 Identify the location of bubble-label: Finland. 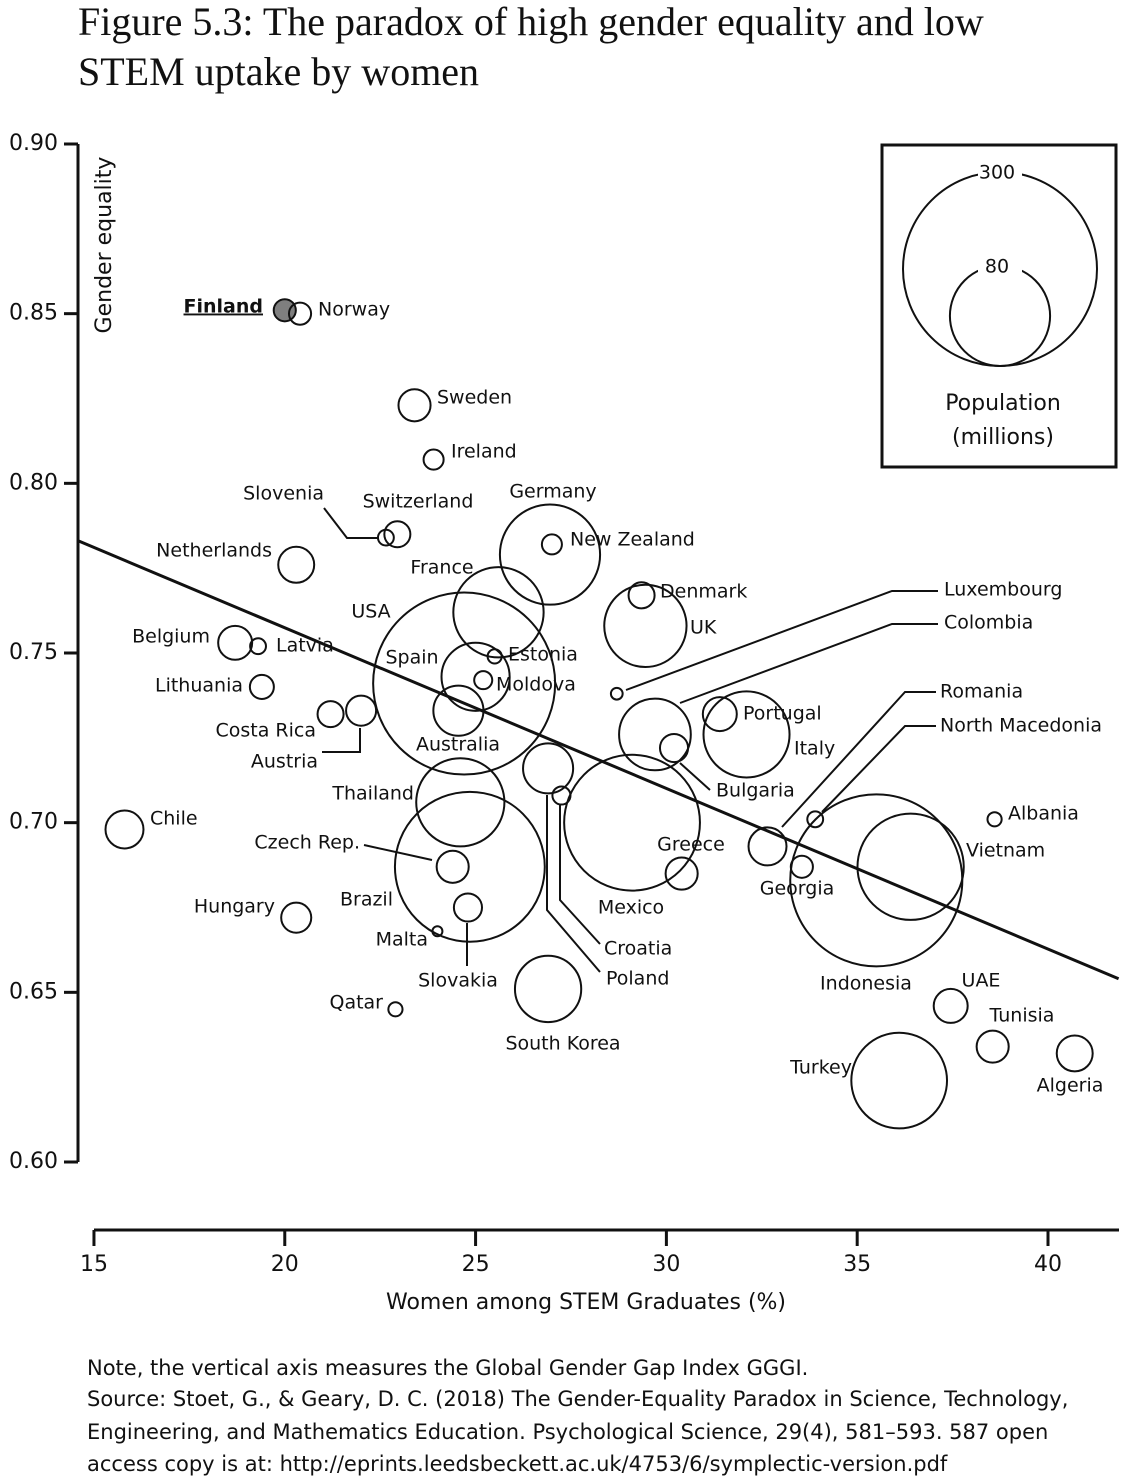
(223, 307).